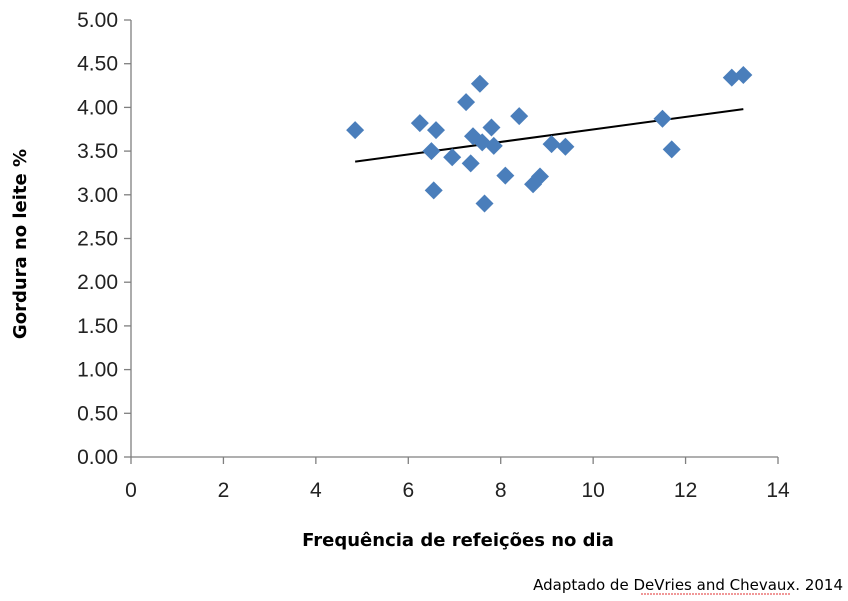 The height and width of the screenshot is (601, 848). Describe the element at coordinates (685, 490) in the screenshot. I see `x-tick-label: 12` at that location.